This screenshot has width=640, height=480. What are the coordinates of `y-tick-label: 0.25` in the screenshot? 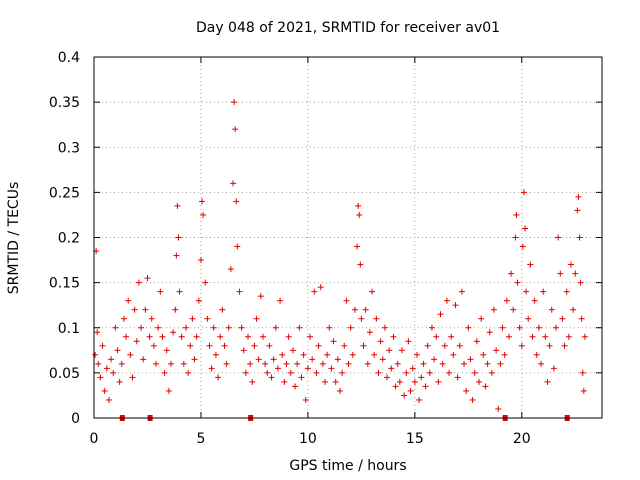 It's located at (64, 193).